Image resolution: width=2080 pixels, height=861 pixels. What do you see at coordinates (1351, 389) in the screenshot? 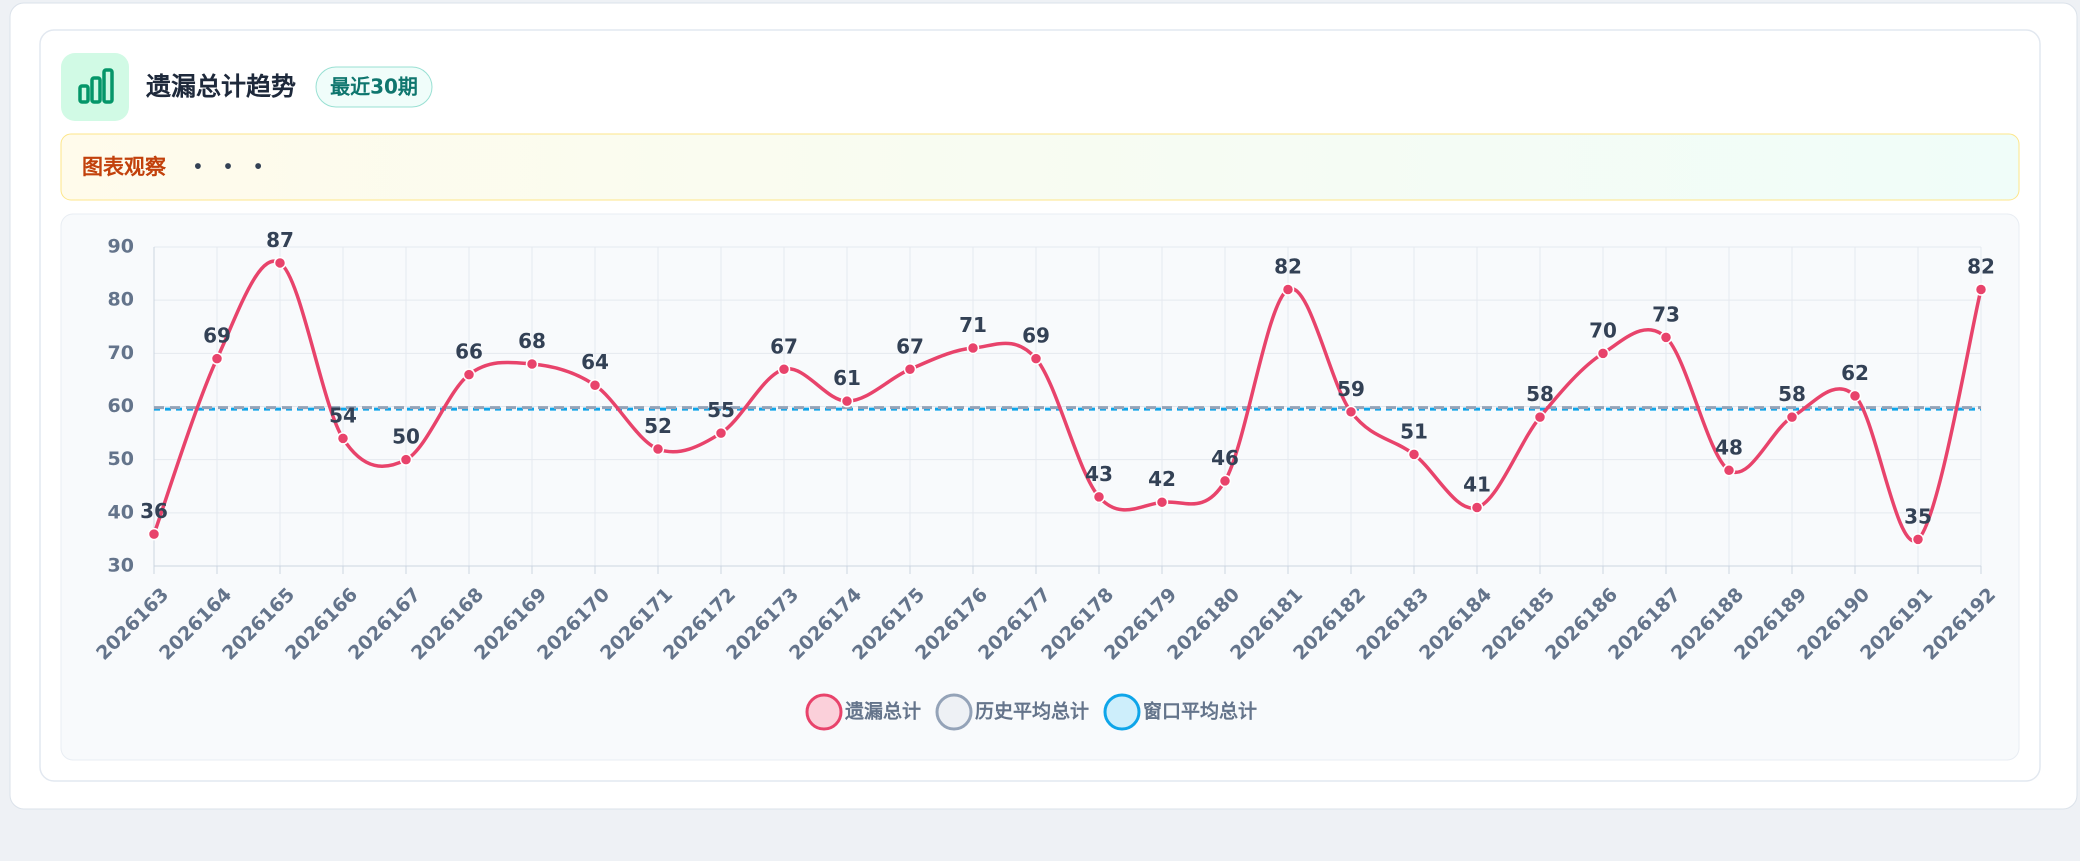
I see `value-label: 59` at bounding box center [1351, 389].